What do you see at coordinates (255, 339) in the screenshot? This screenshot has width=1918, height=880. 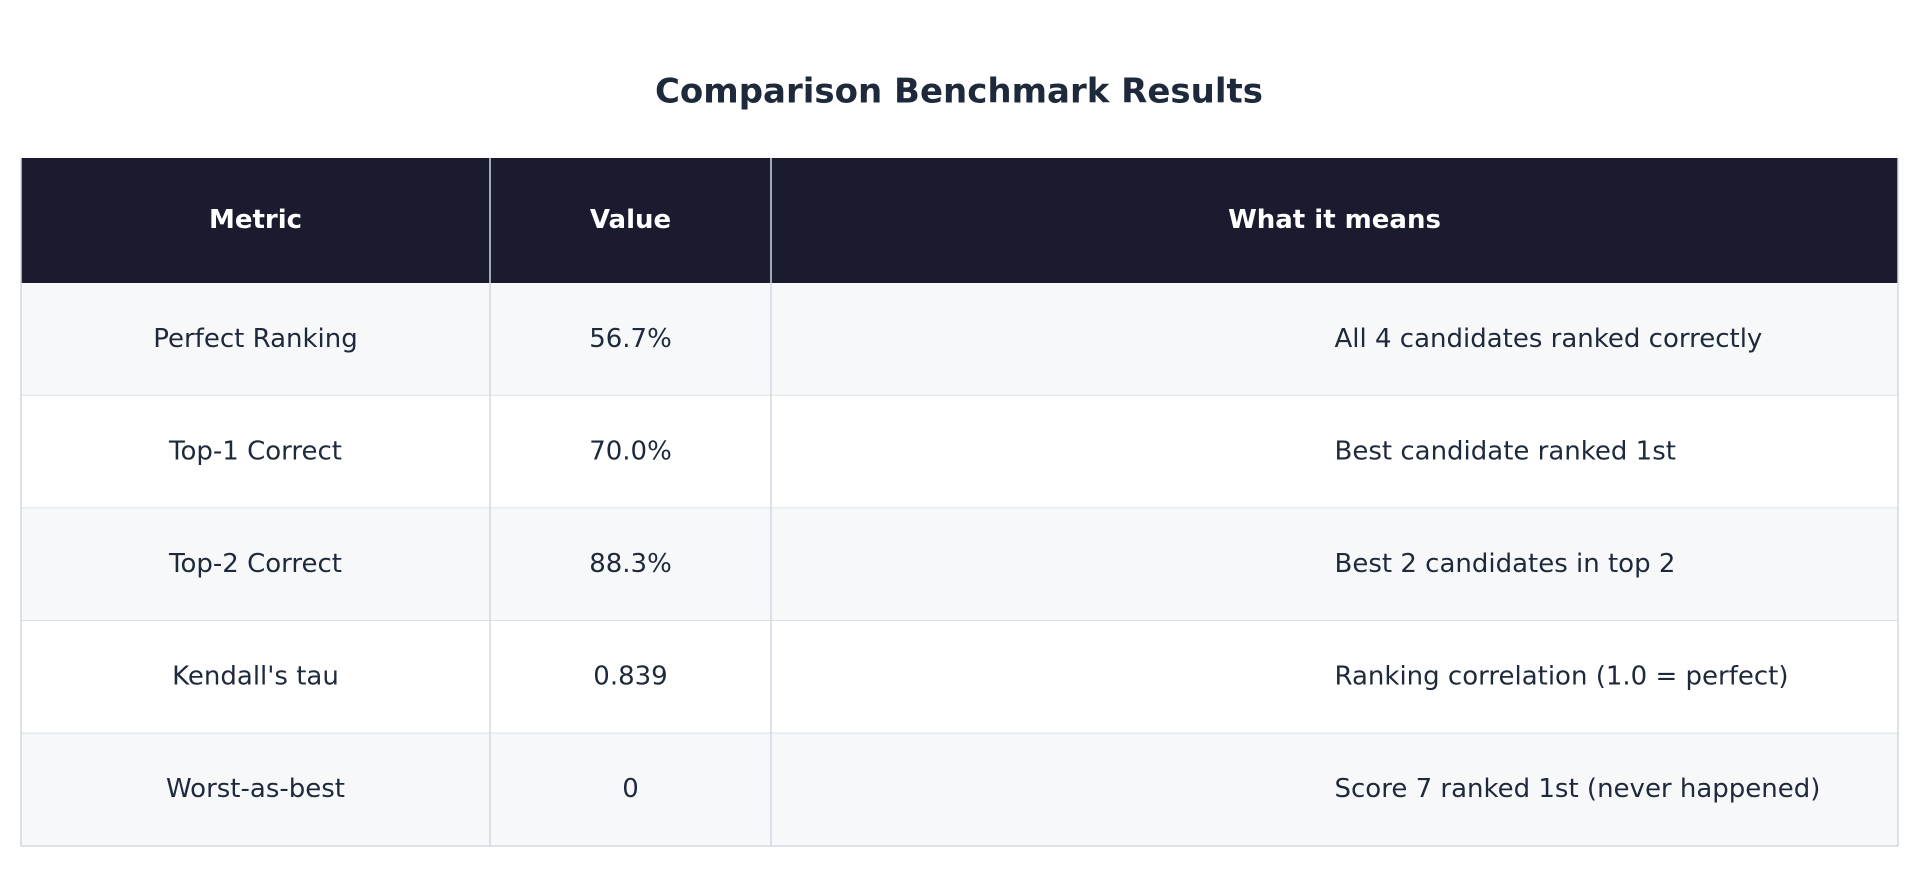 I see `table-cell: Perfect Ranking` at bounding box center [255, 339].